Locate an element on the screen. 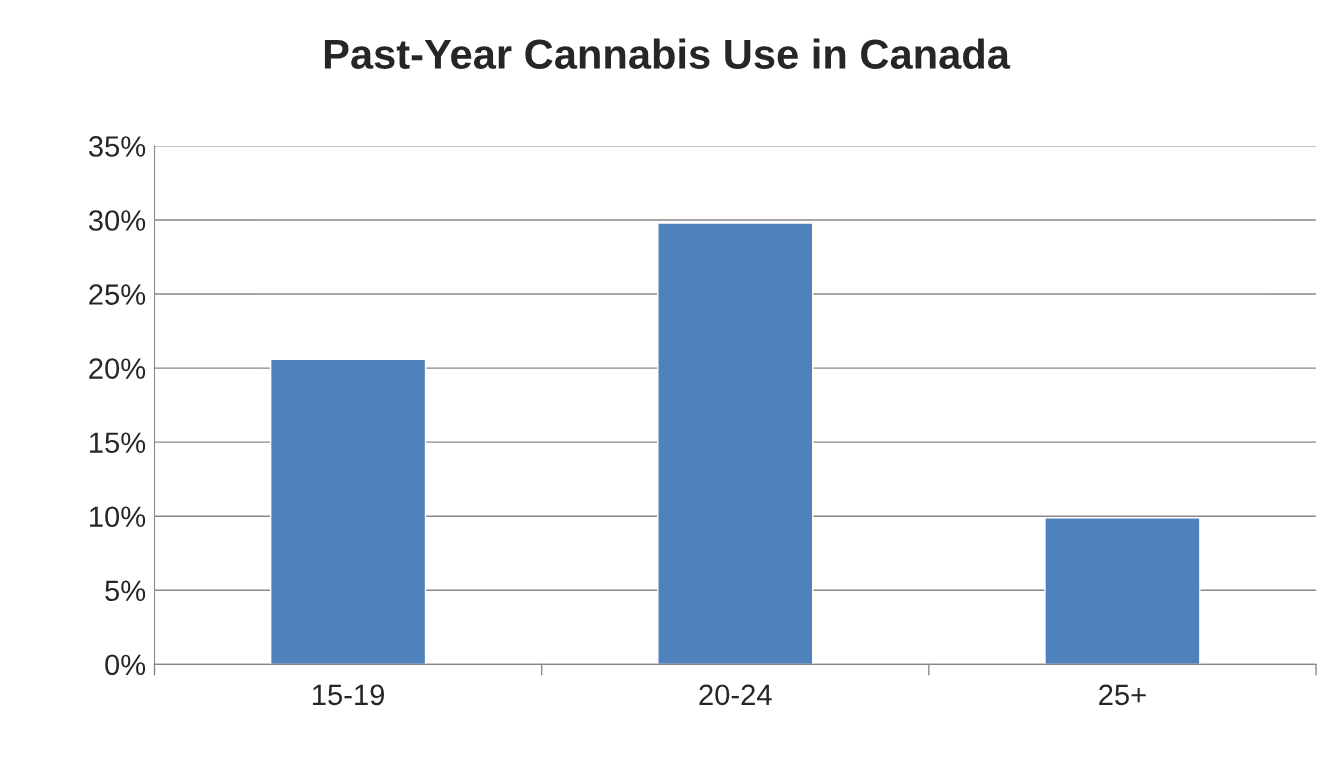 The width and height of the screenshot is (1332, 768). chart-title: Past-Year Cannabis Use in Canada is located at coordinates (667, 54).